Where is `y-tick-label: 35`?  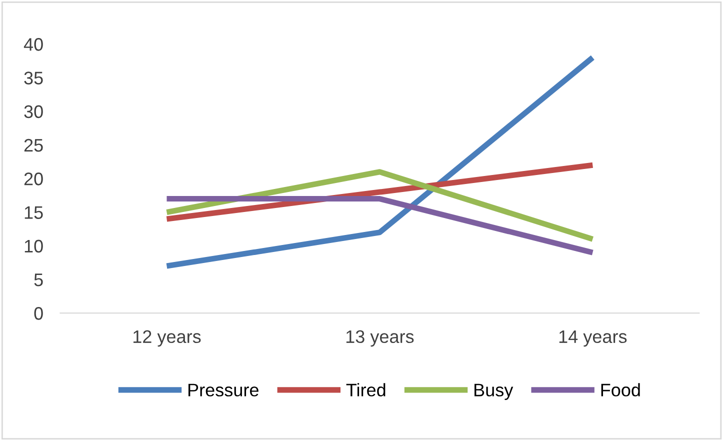 y-tick-label: 35 is located at coordinates (33, 78).